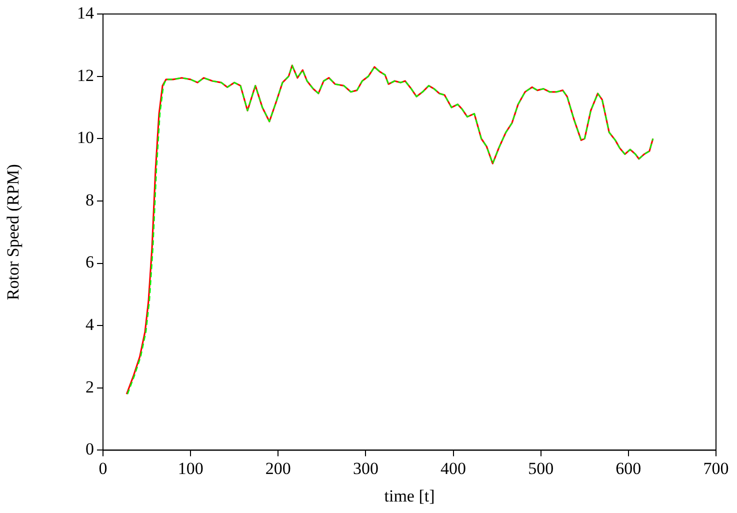 Image resolution: width=737 pixels, height=513 pixels. Describe the element at coordinates (85, 75) in the screenshot. I see `y-tick-label: 12` at that location.